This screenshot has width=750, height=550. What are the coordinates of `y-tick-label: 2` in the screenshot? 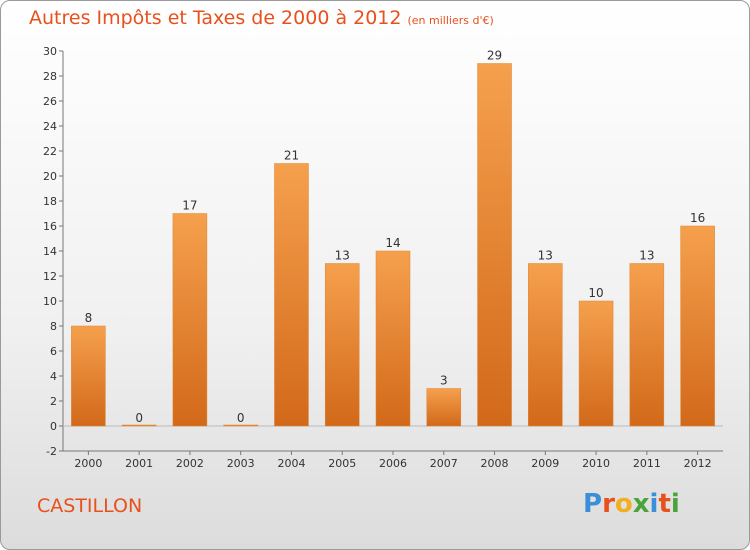 It's located at (53, 401).